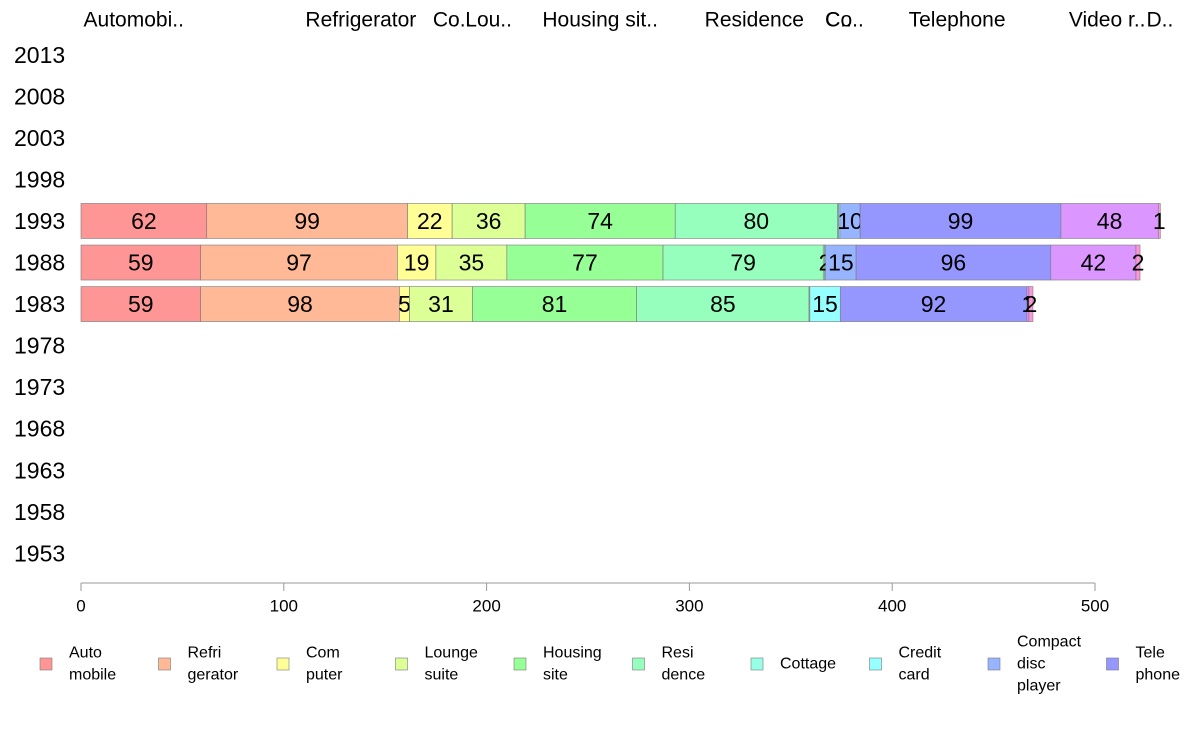  Describe the element at coordinates (284, 606) in the screenshot. I see `x-tick-label: 100` at that location.